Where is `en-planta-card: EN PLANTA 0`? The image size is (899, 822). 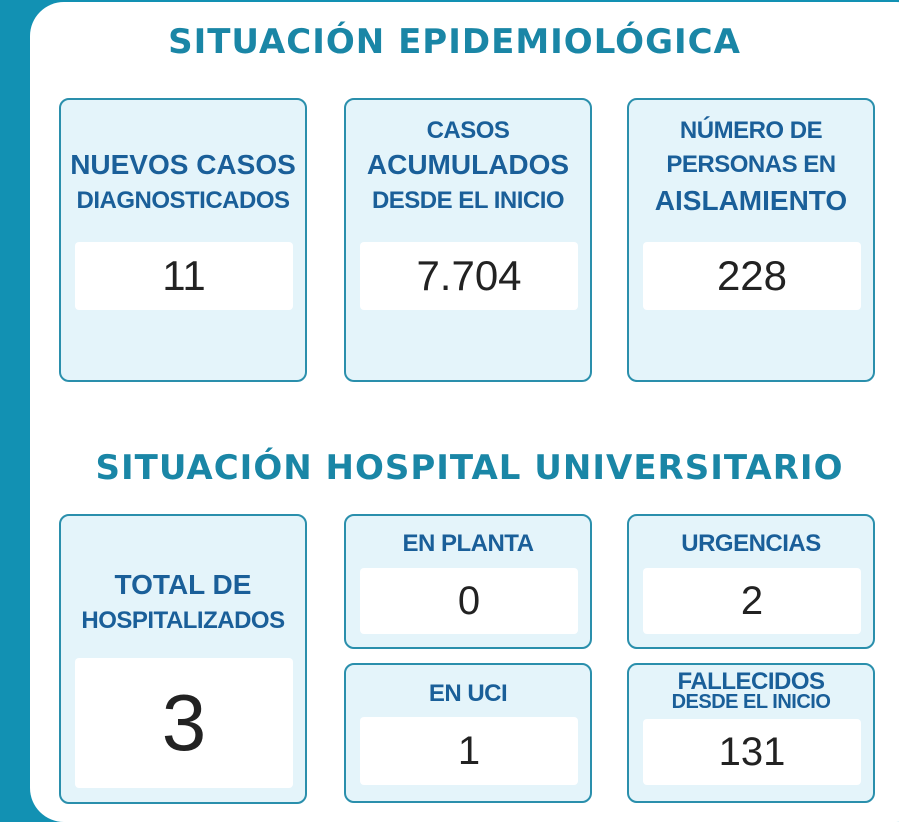
en-planta-card: EN PLANTA 0 is located at coordinates (468, 581).